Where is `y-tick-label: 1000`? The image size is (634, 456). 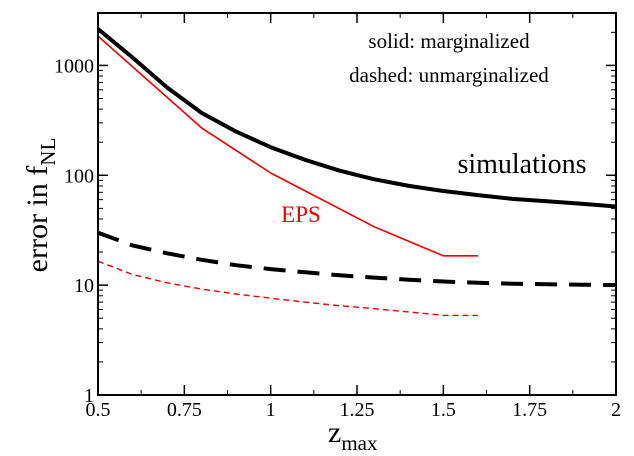 y-tick-label: 1000 is located at coordinates (74, 66).